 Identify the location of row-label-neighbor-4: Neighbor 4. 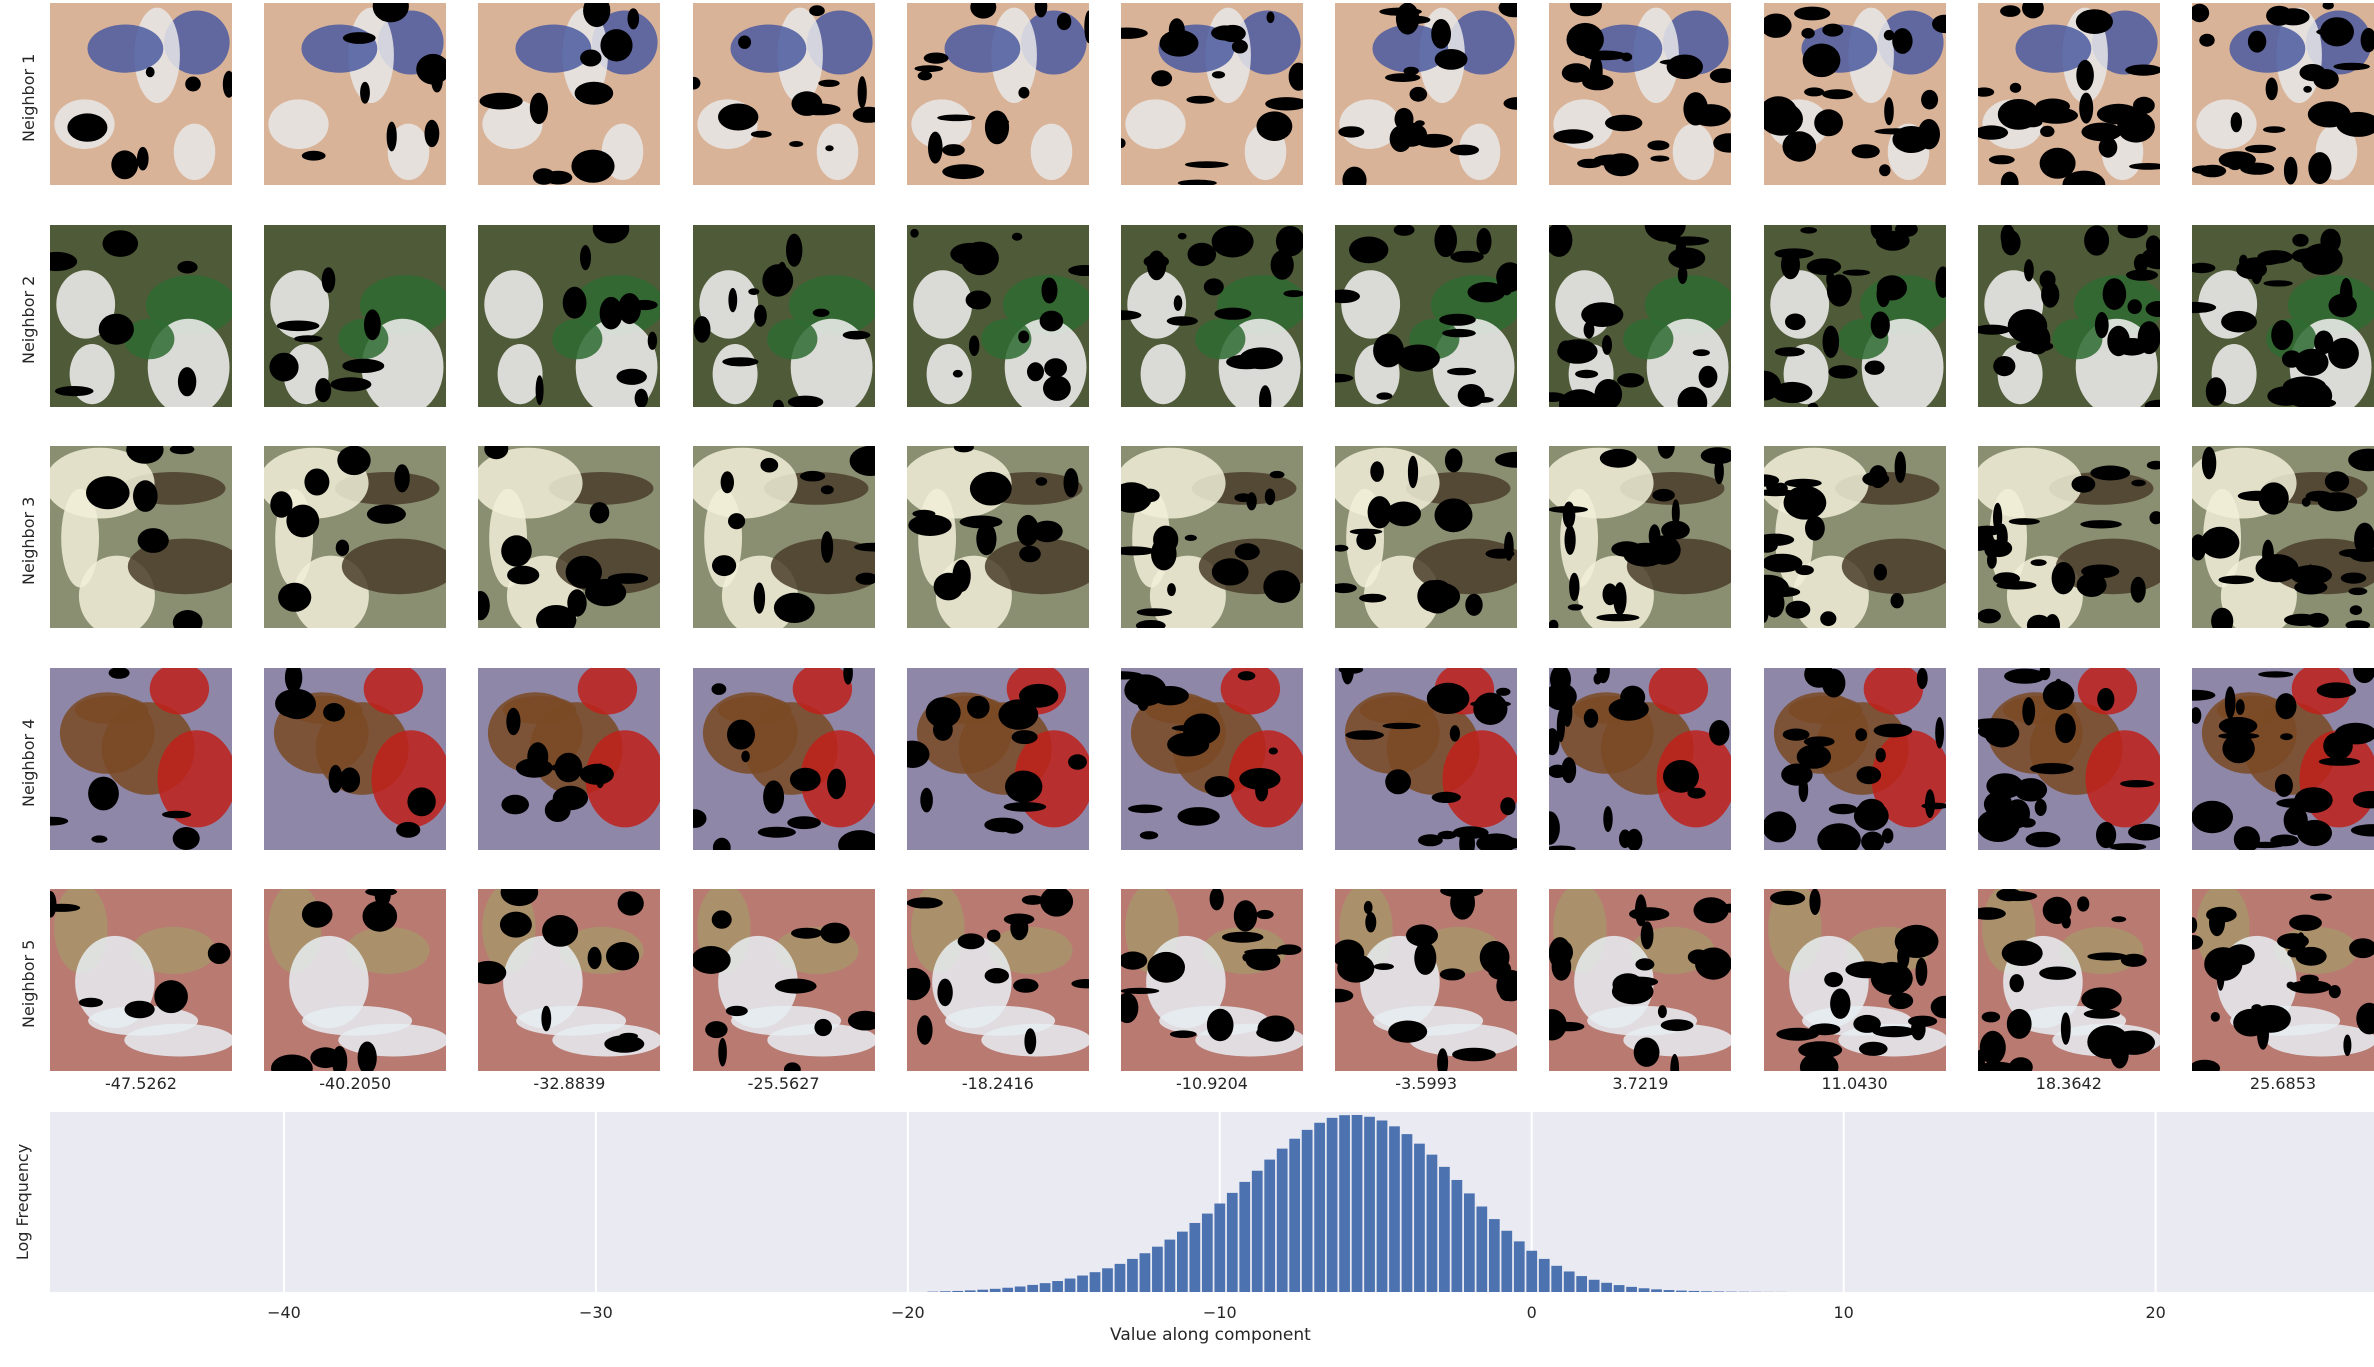
(28, 762).